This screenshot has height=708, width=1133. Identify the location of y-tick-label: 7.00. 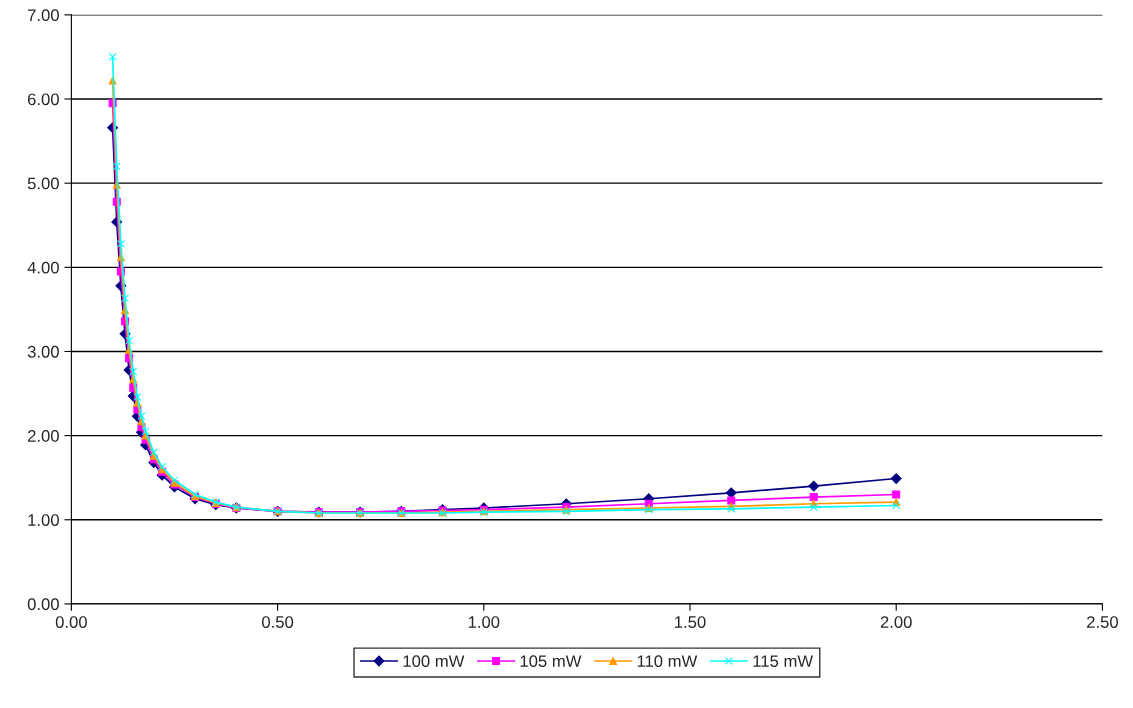
(43, 15).